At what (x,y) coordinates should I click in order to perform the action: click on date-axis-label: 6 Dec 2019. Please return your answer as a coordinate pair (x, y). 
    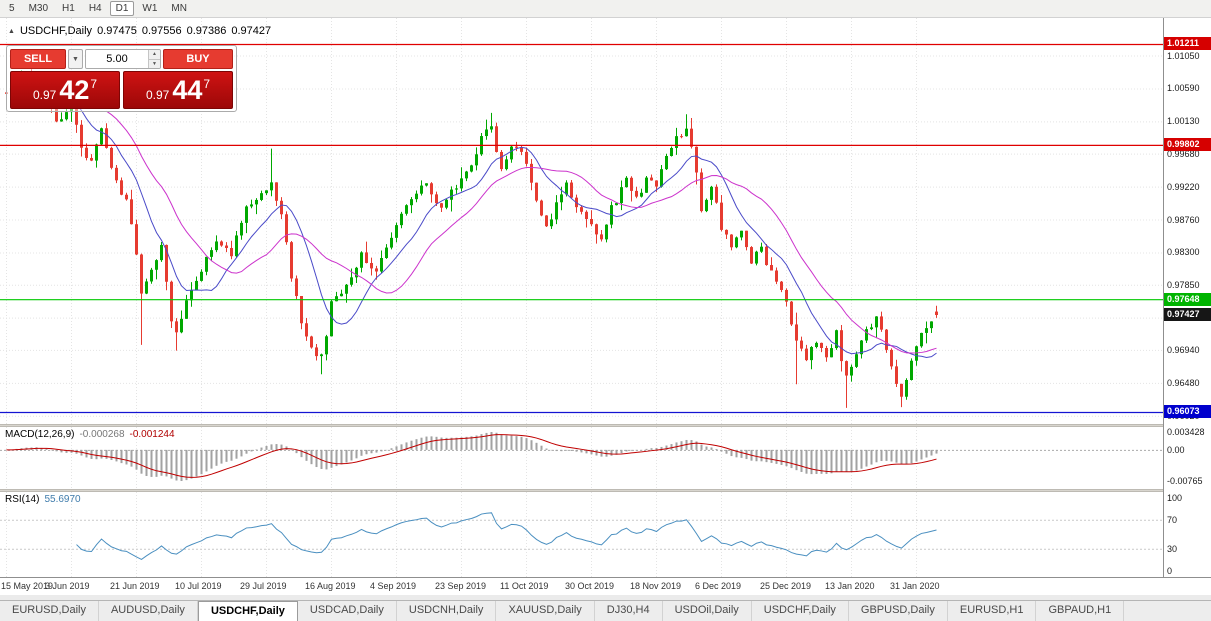
    Looking at the image, I should click on (718, 586).